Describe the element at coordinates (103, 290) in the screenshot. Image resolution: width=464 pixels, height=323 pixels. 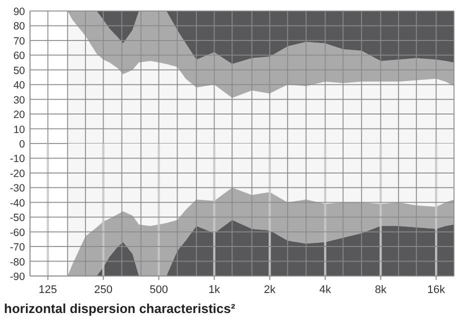
I see `x-tick-label: 250` at that location.